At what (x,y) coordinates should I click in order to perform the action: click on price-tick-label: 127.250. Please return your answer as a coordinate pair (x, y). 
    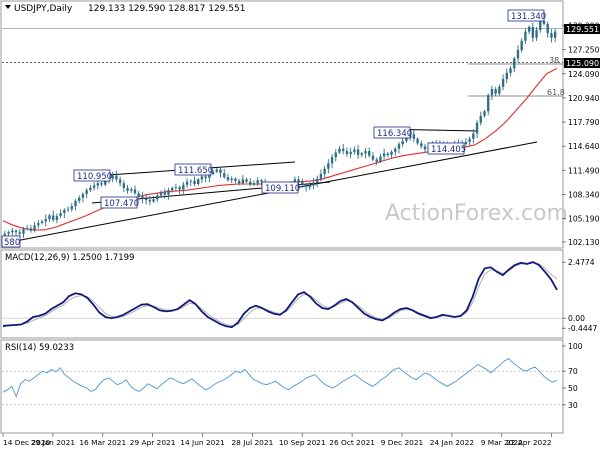
    Looking at the image, I should click on (584, 50).